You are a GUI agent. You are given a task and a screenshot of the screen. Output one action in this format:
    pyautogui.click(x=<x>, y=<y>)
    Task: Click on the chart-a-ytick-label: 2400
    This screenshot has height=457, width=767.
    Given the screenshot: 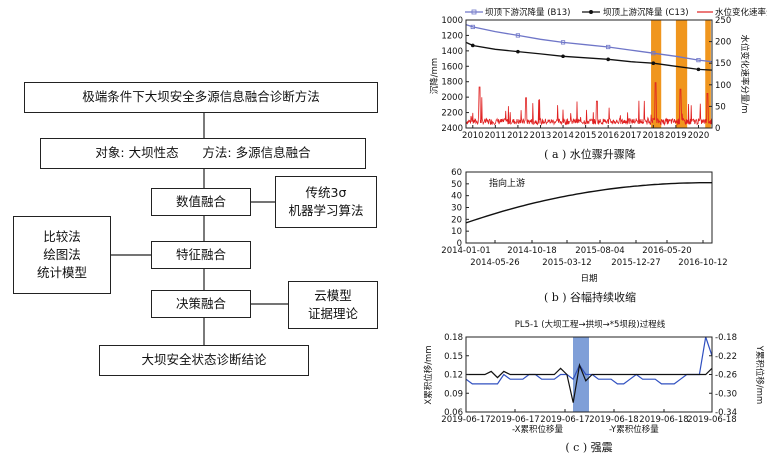 What is the action you would take?
    pyautogui.click(x=452, y=129)
    